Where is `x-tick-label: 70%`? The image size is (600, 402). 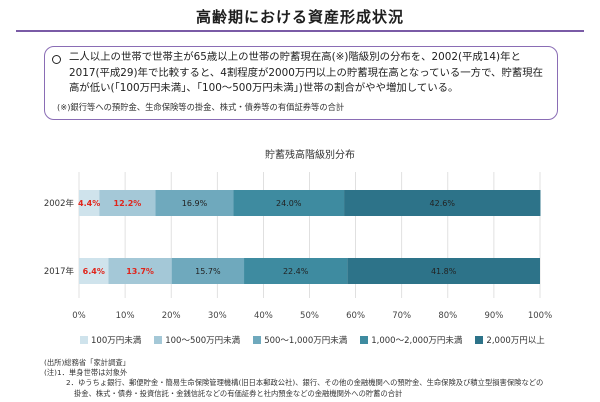 x-tick-label: 70% is located at coordinates (401, 316).